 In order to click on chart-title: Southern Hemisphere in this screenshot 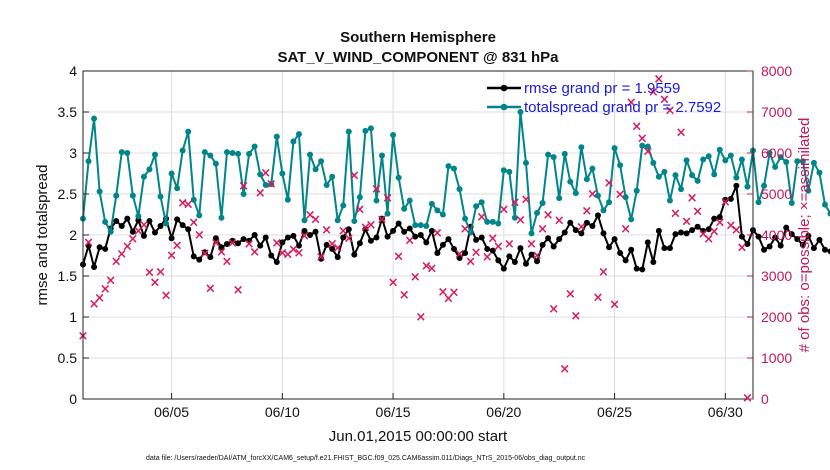, I will do `click(418, 37)`.